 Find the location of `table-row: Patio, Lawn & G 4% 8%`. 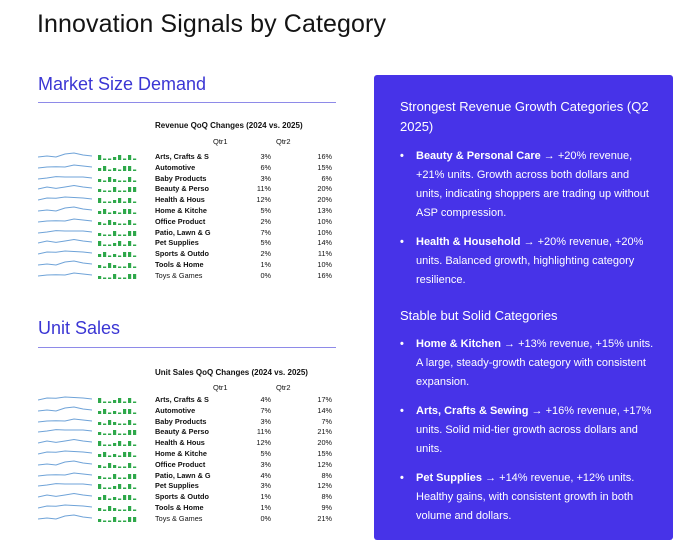

table-row: Patio, Lawn & G 4% 8% is located at coordinates (188, 475).